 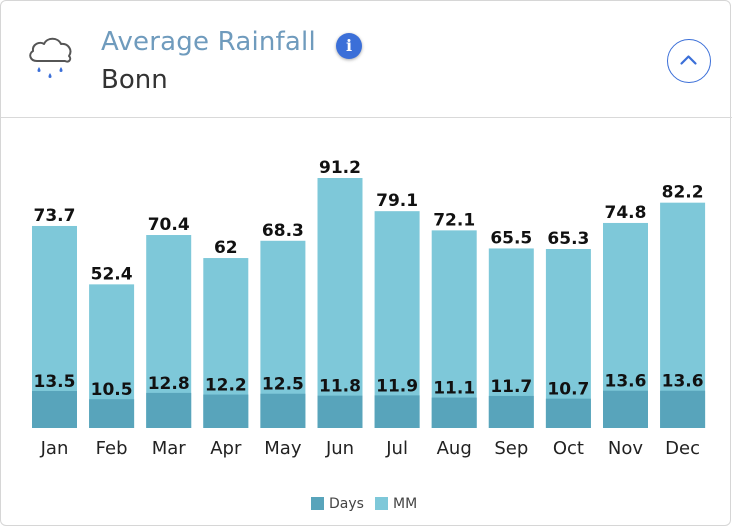 I want to click on data-label-mm-feb: 52.4, so click(x=112, y=274).